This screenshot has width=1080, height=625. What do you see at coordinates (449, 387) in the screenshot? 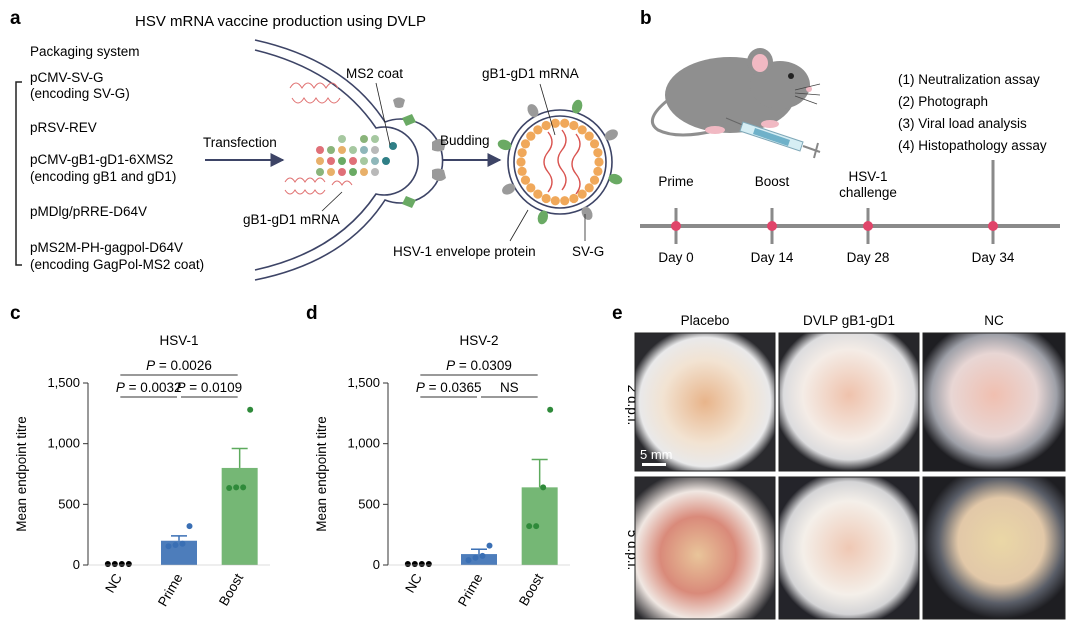
I see `p-value-label: P = 0.0365` at bounding box center [449, 387].